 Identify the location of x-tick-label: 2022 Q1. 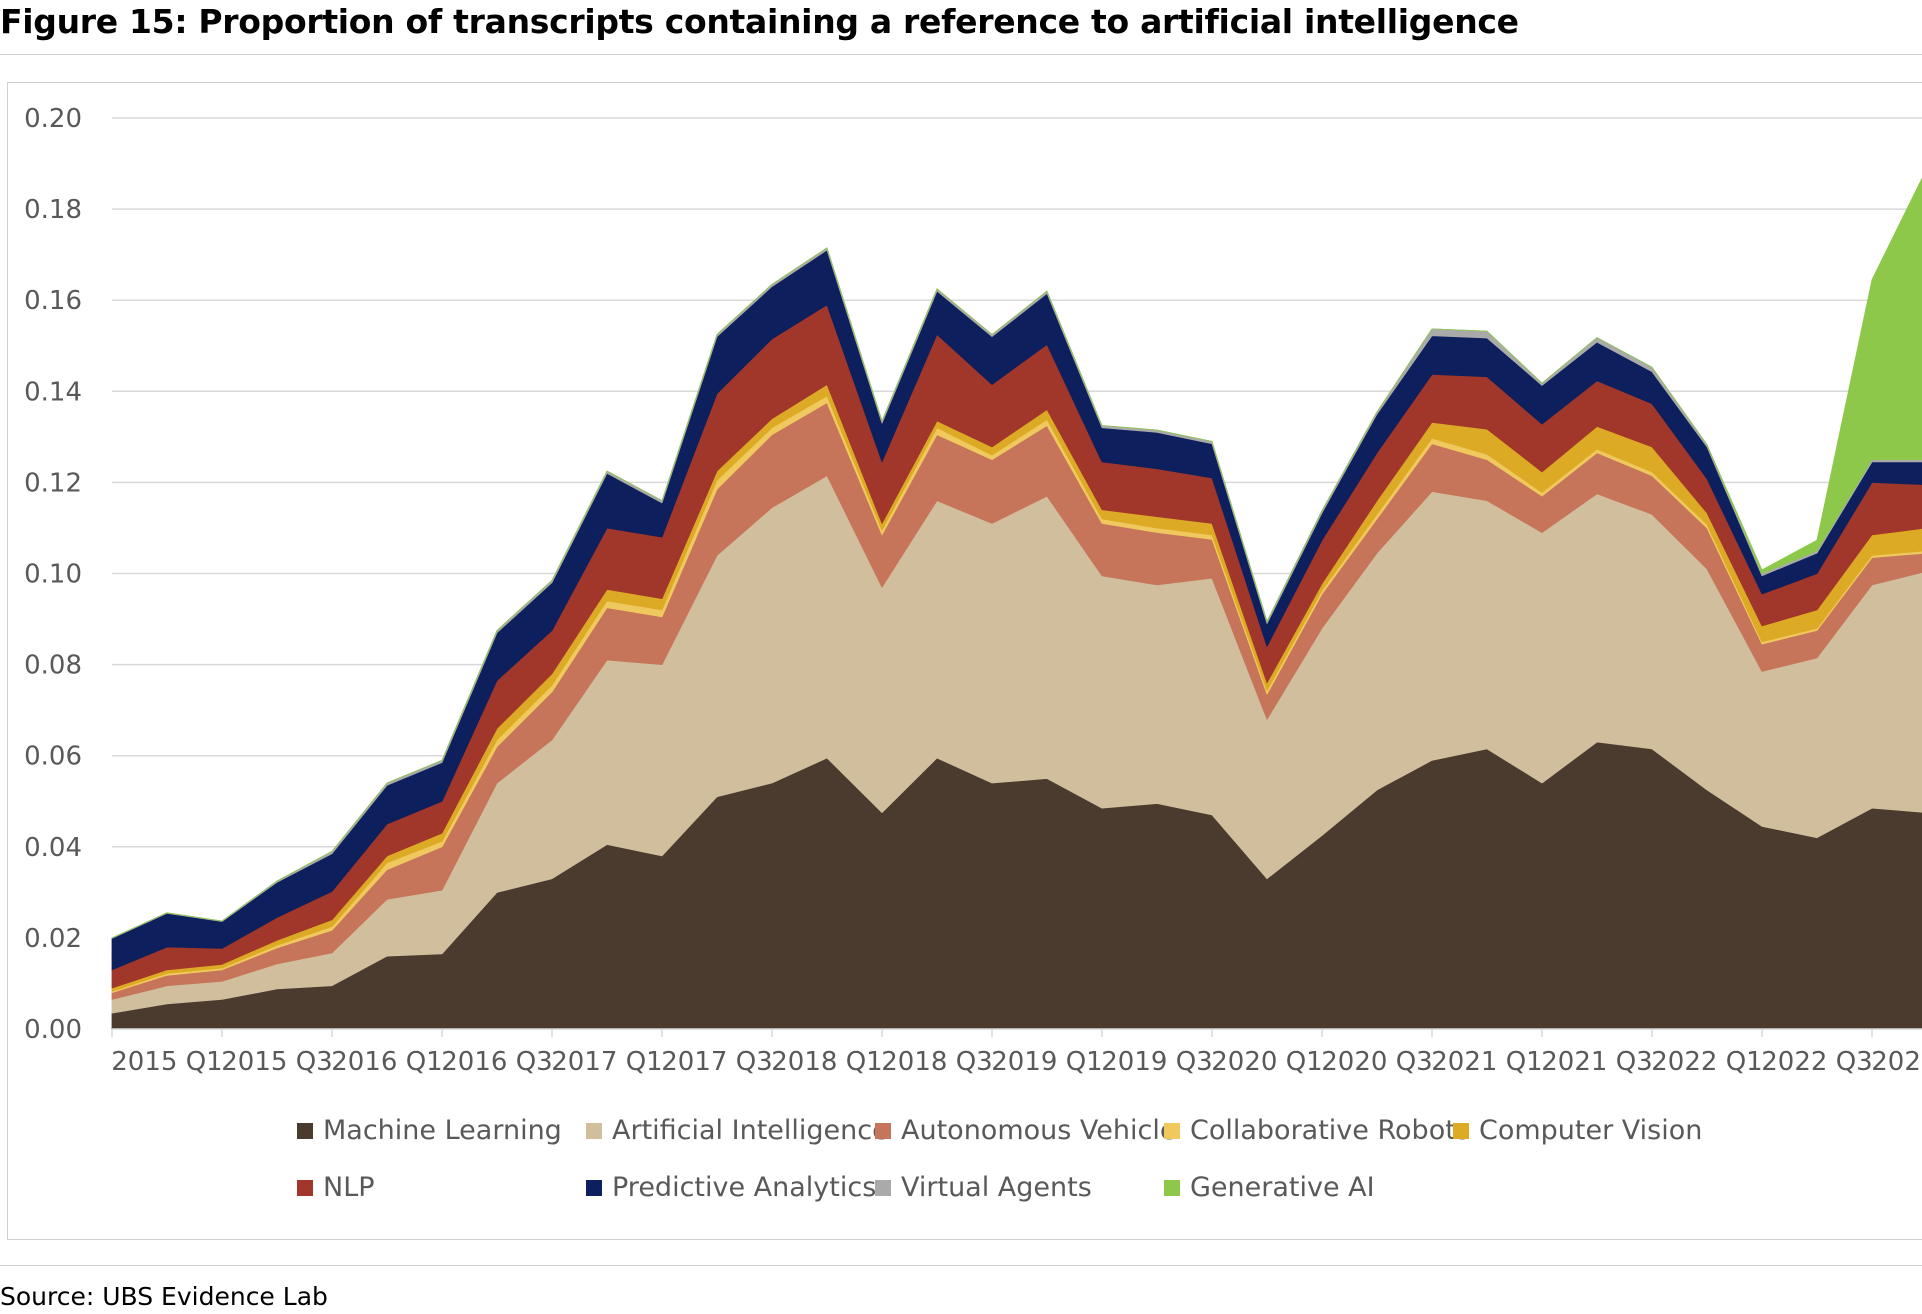
(1706, 1062).